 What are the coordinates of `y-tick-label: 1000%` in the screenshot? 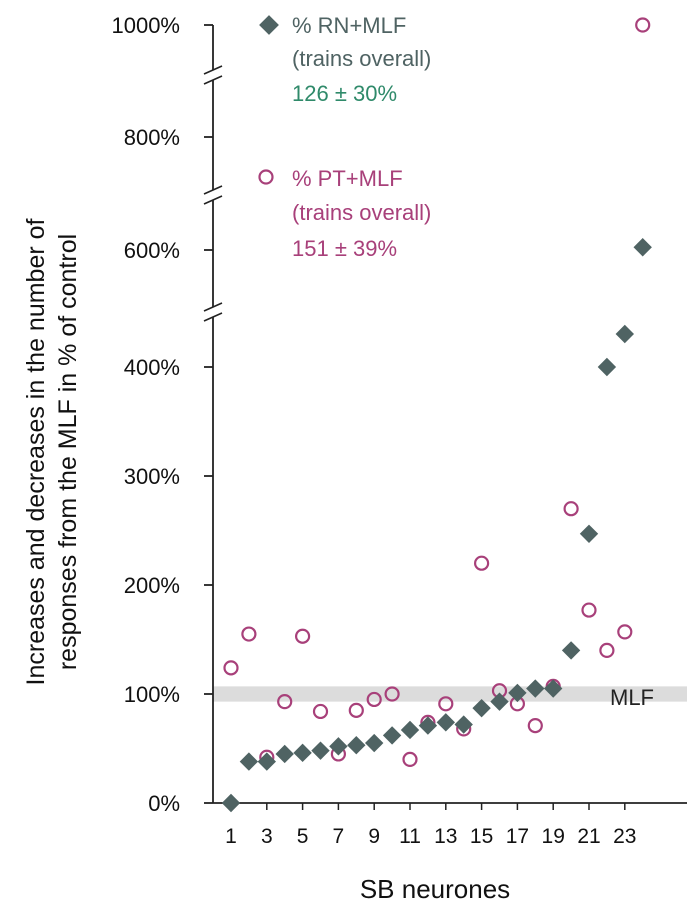 It's located at (145, 25).